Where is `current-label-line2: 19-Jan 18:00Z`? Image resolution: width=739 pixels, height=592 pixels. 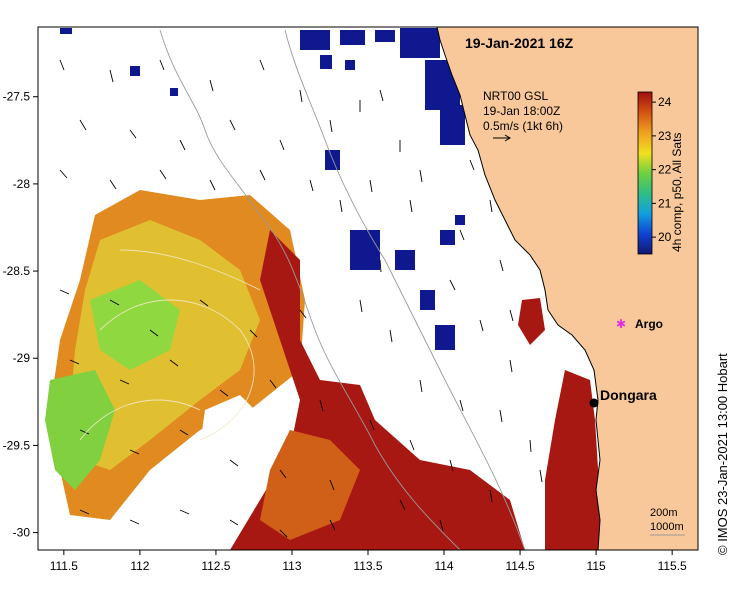 current-label-line2: 19-Jan 18:00Z is located at coordinates (521, 111).